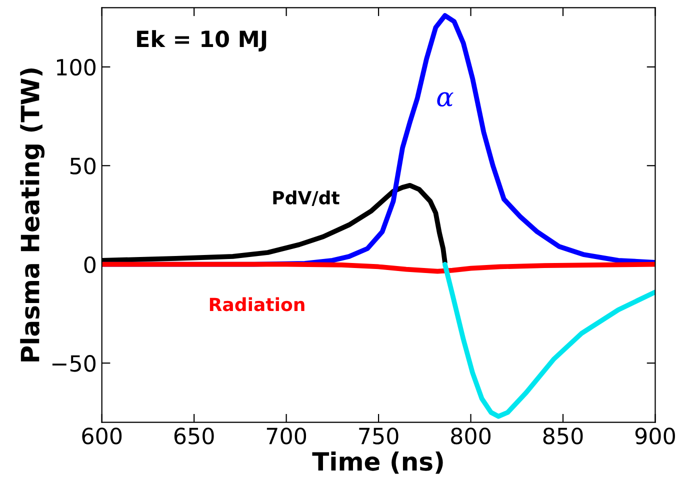  I want to click on x-tick-label: 900, so click(655, 436).